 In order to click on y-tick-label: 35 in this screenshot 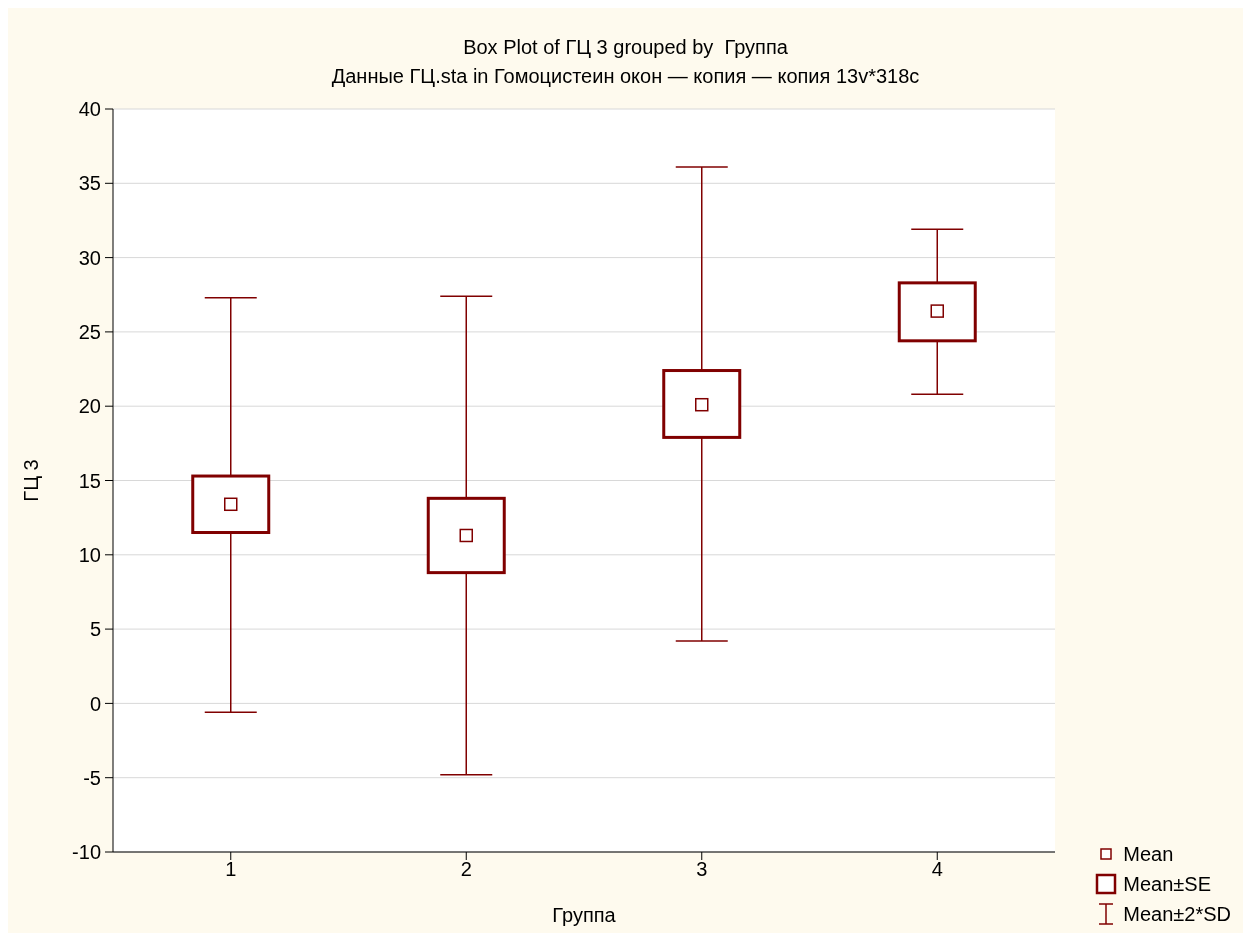, I will do `click(89, 183)`.